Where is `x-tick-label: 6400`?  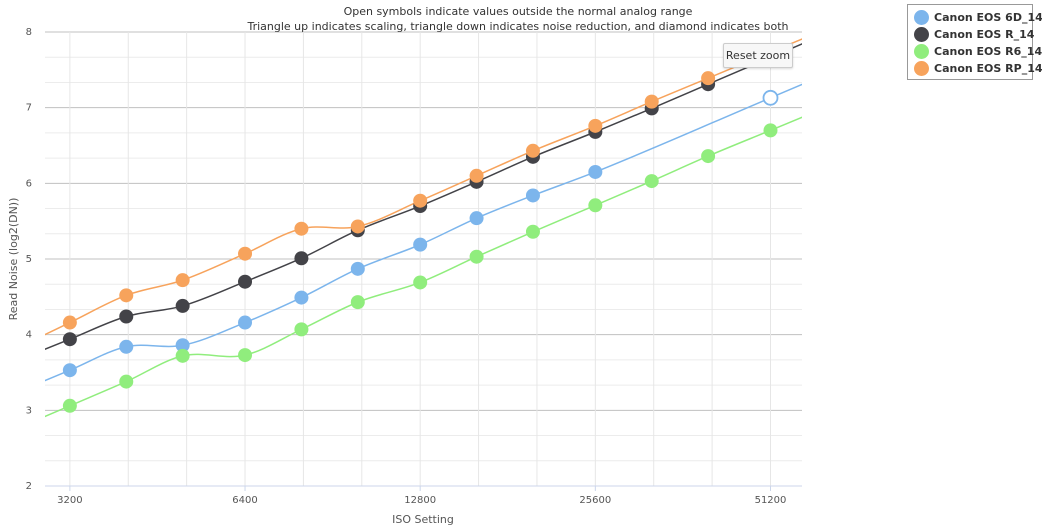
x-tick-label: 6400 is located at coordinates (244, 500).